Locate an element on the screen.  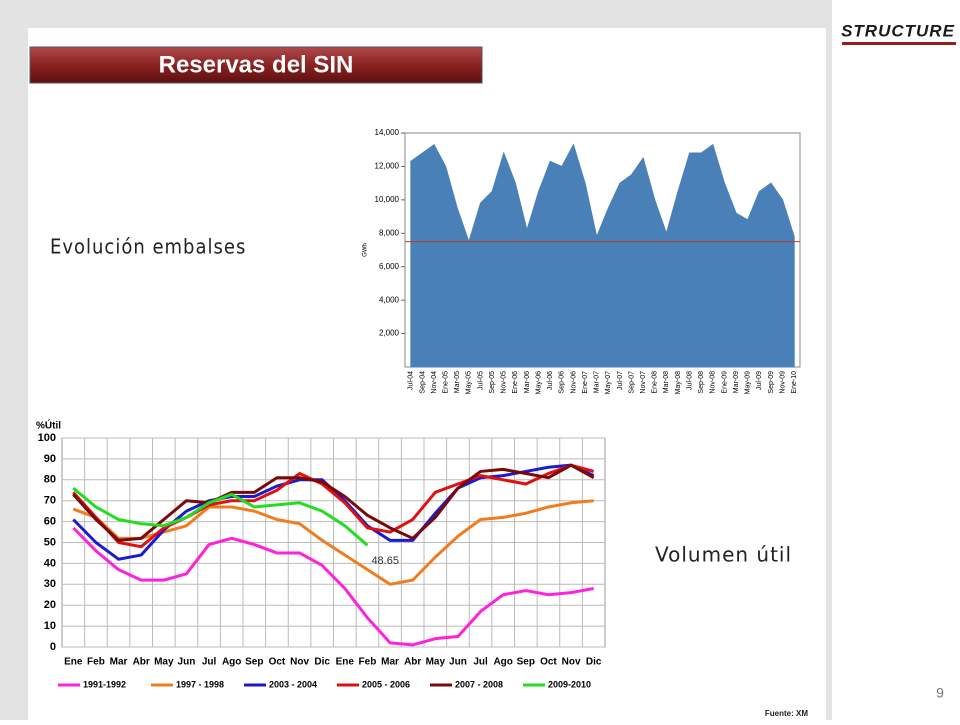
x-tick-label: Nov-04 is located at coordinates (434, 382).